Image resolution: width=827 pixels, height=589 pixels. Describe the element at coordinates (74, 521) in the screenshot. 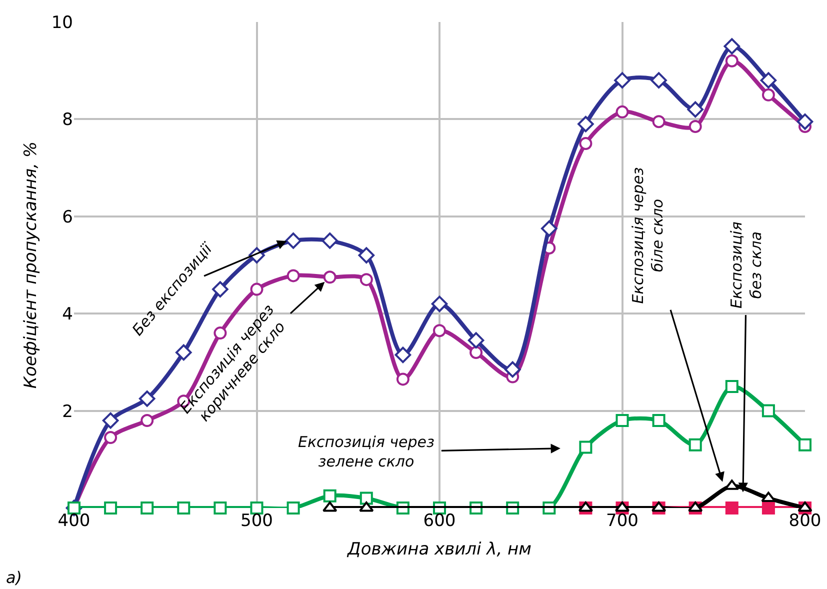

I see `x-tick-label: 400` at that location.